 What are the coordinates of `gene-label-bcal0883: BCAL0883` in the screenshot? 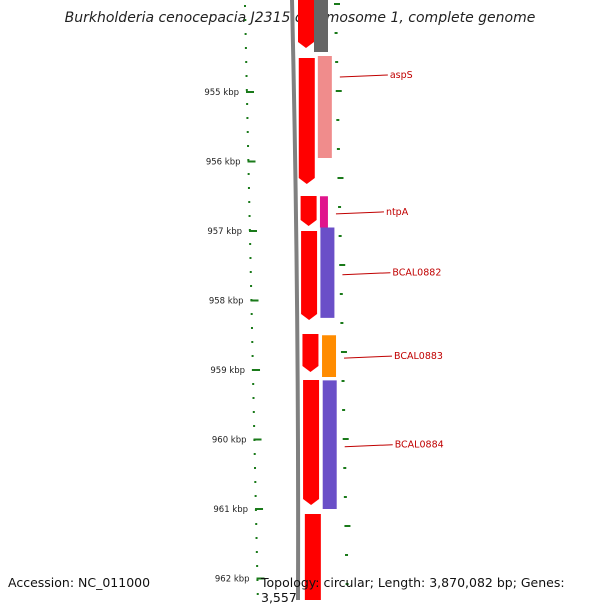 It's located at (418, 356).